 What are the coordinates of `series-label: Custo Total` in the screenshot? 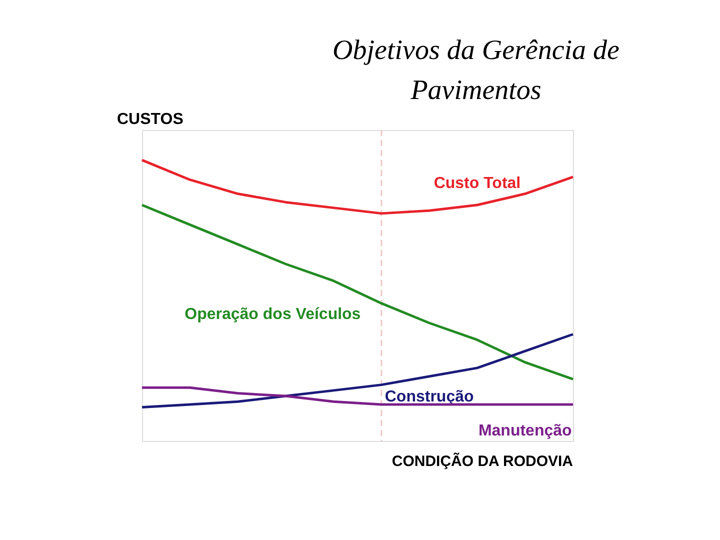 It's located at (477, 183).